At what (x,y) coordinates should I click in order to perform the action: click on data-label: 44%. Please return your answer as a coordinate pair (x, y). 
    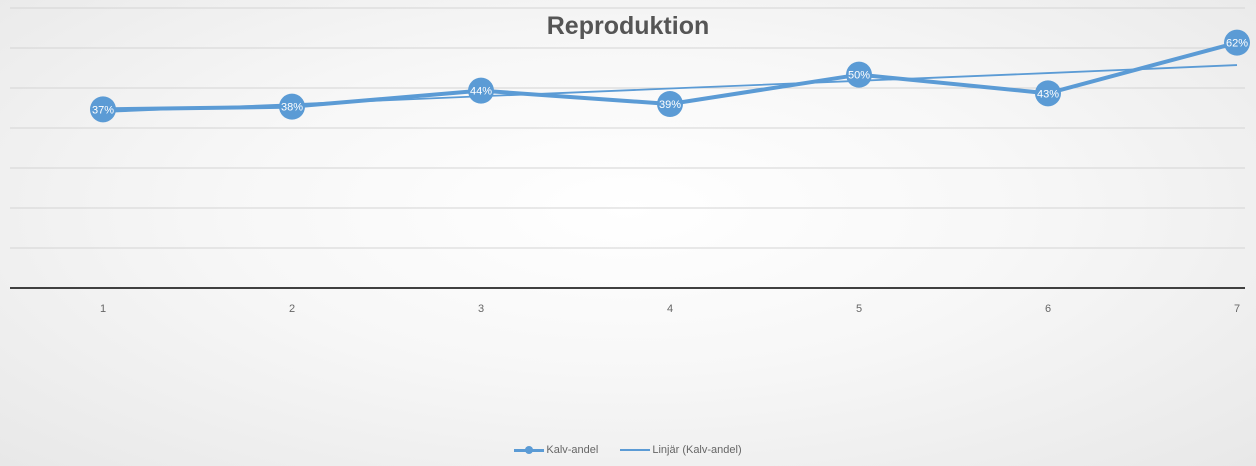
    Looking at the image, I should click on (481, 92).